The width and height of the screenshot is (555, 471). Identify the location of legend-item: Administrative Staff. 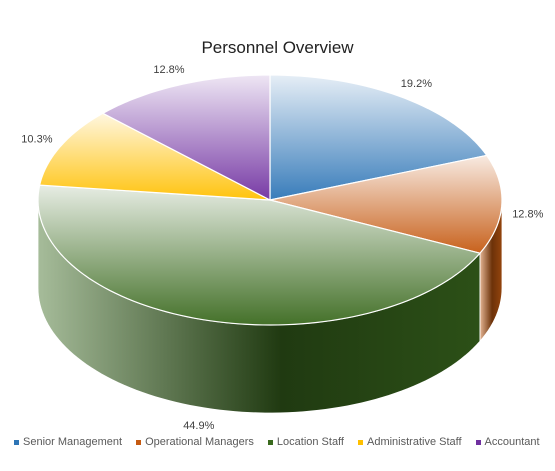
(409, 442).